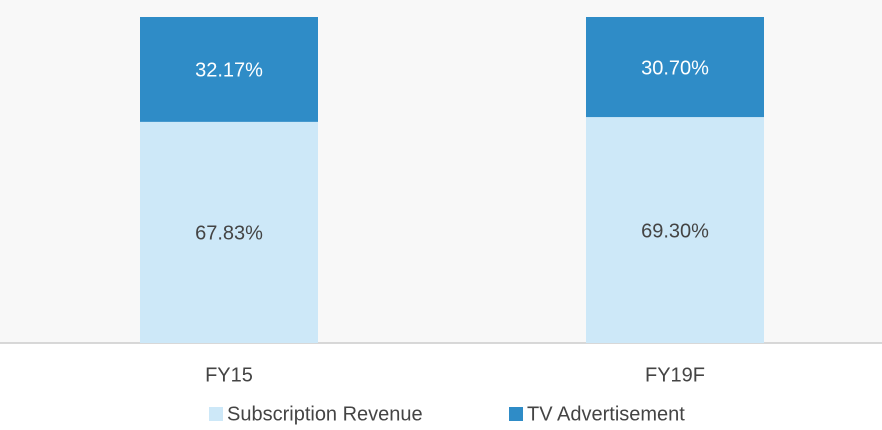 Image resolution: width=882 pixels, height=430 pixels. I want to click on data-label: 30.70%, so click(675, 68).